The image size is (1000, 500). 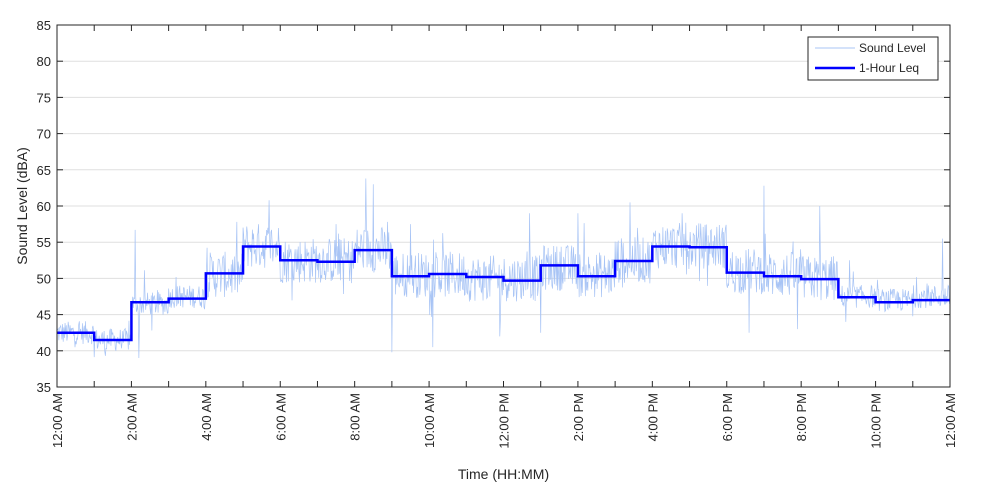 I want to click on x-axis-title: Time (HH:MM), so click(x=503, y=474).